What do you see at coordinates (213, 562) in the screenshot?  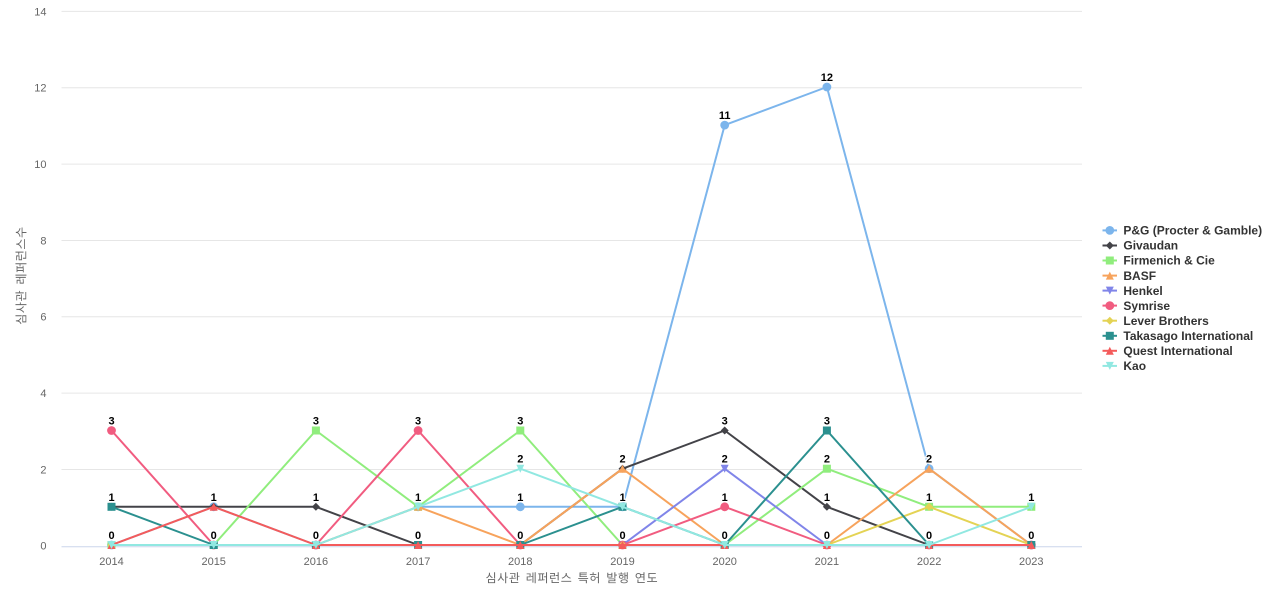 I see `svg-text: 2015` at bounding box center [213, 562].